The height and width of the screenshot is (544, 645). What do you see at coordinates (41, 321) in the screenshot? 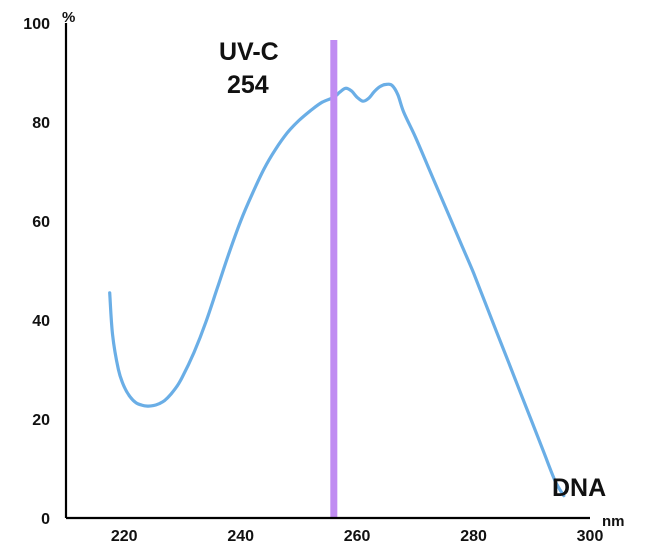
I see `y-tick-label-40: 40` at bounding box center [41, 321].